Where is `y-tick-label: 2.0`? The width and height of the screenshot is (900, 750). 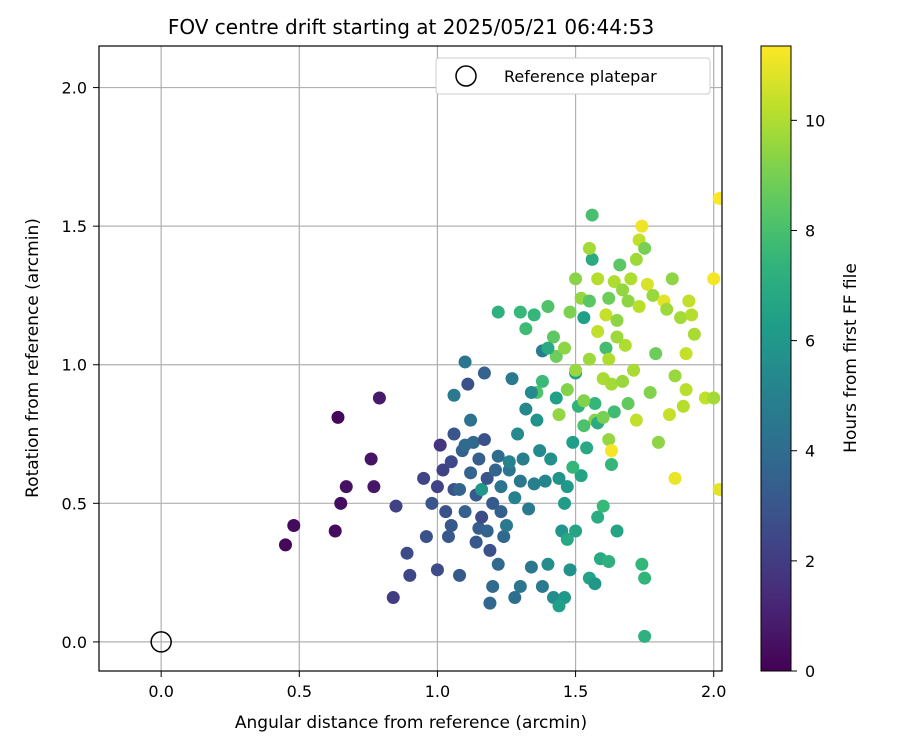
y-tick-label: 2.0 is located at coordinates (74, 88).